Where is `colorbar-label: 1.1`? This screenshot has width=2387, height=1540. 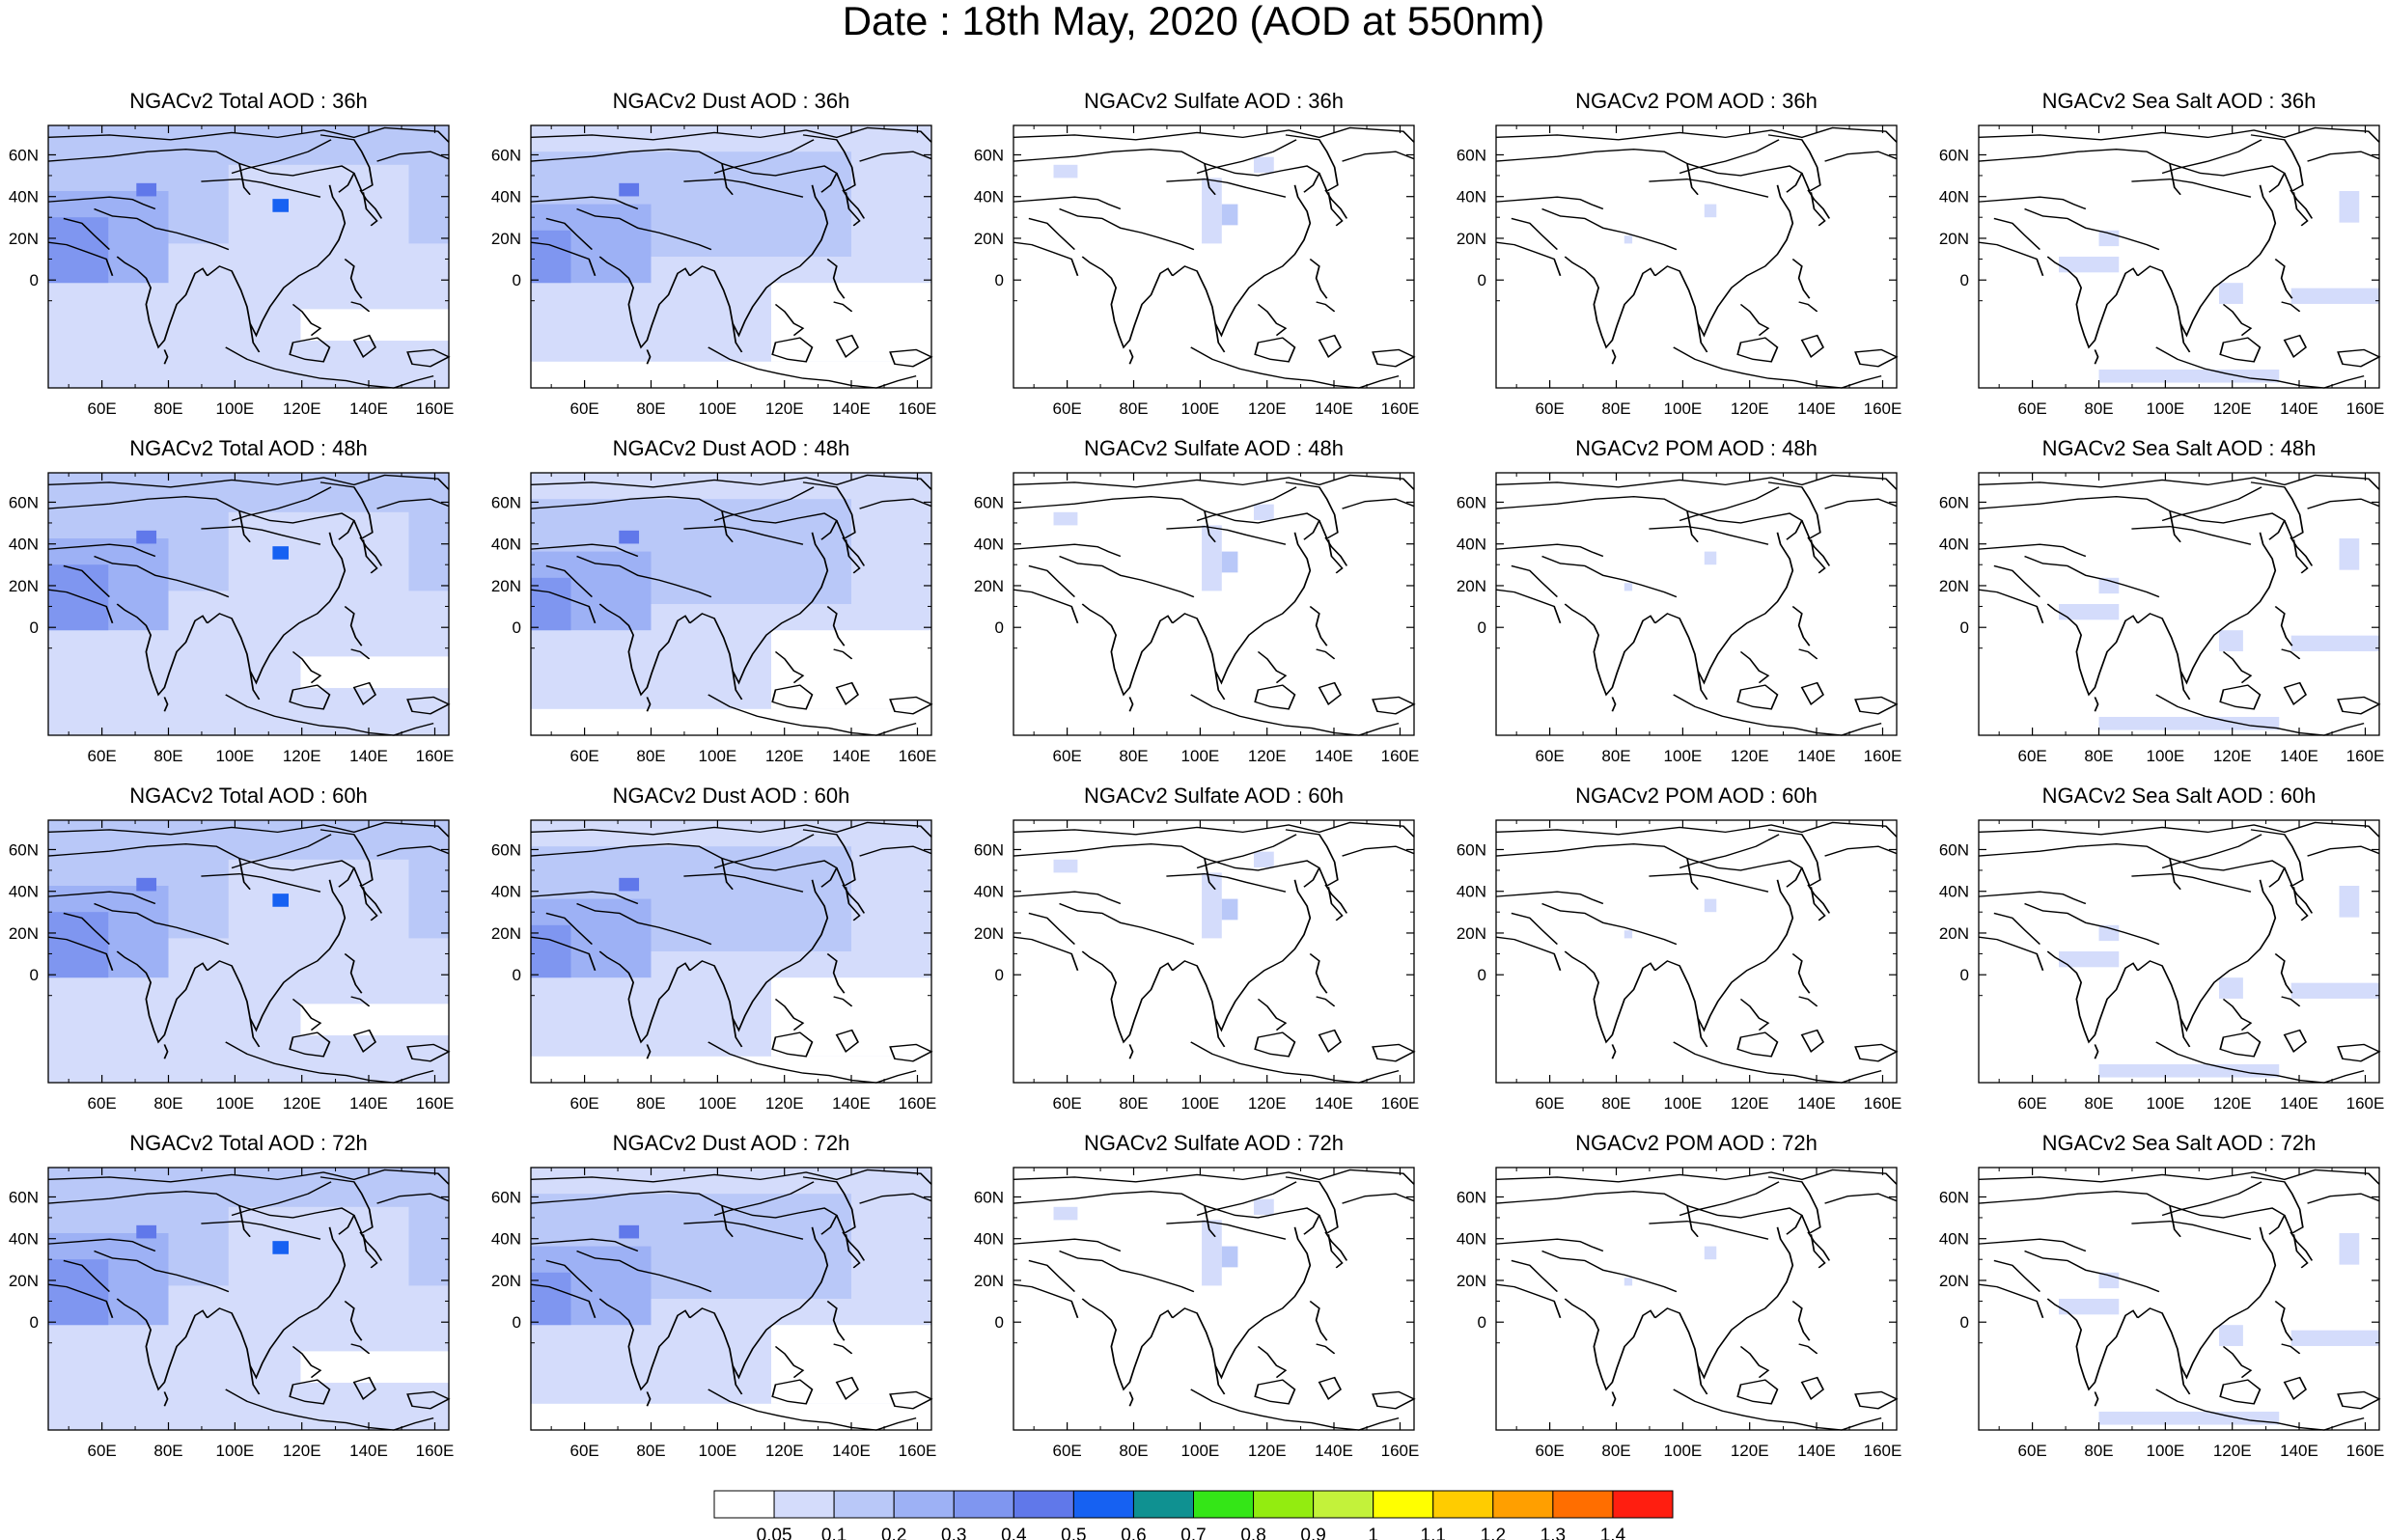
colorbar-label: 1.1 is located at coordinates (1433, 1533).